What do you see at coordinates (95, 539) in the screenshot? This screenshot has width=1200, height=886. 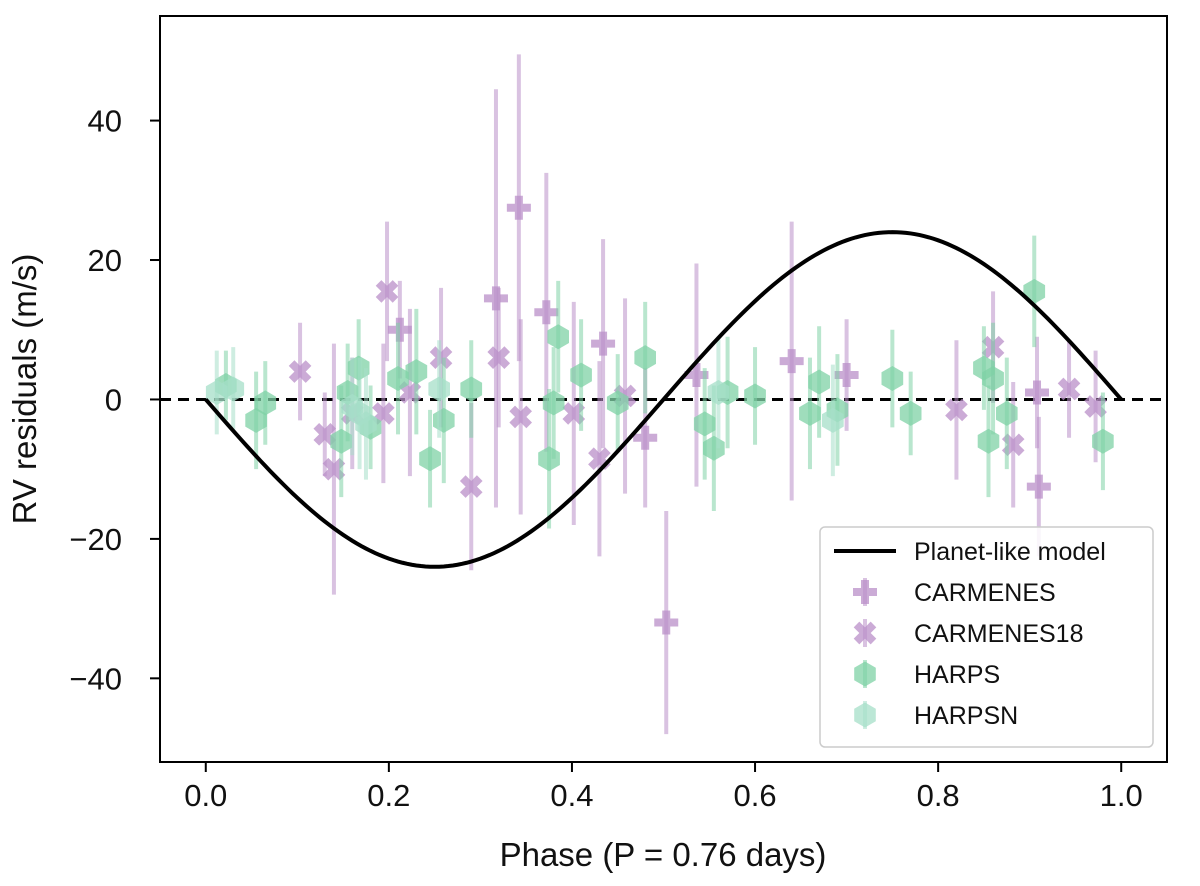 I see `y-tick-label: −20` at bounding box center [95, 539].